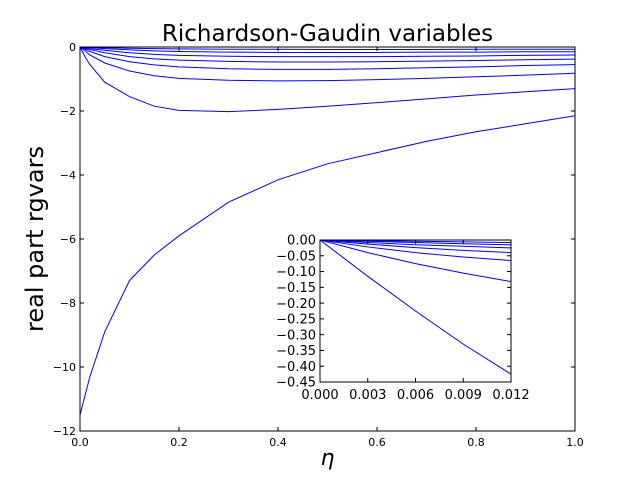 The image size is (640, 480). Describe the element at coordinates (510, 395) in the screenshot. I see `x-tick-label: 0.012` at that location.